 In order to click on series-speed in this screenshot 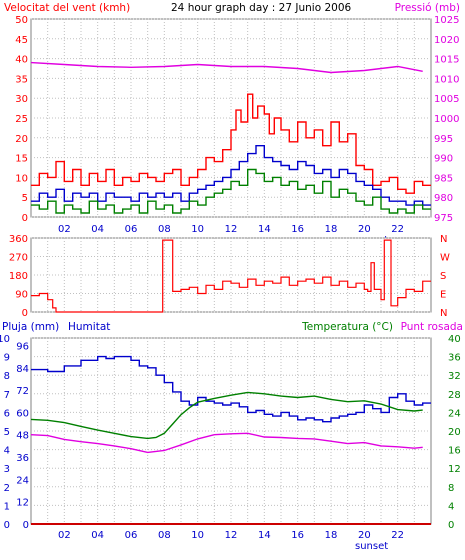, I will do `click(231, 175)`.